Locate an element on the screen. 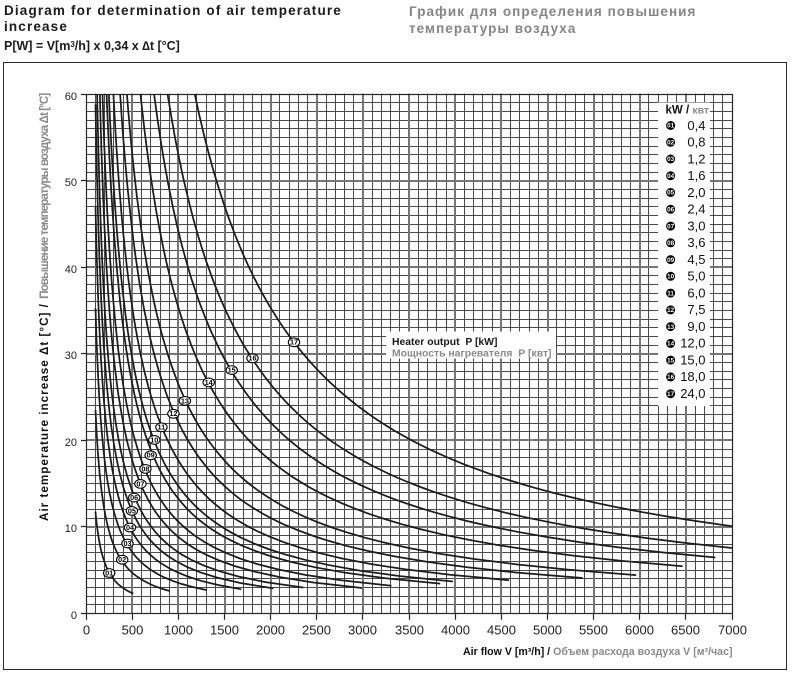 This screenshot has width=800, height=678. svg-text: 5500 is located at coordinates (593, 630).